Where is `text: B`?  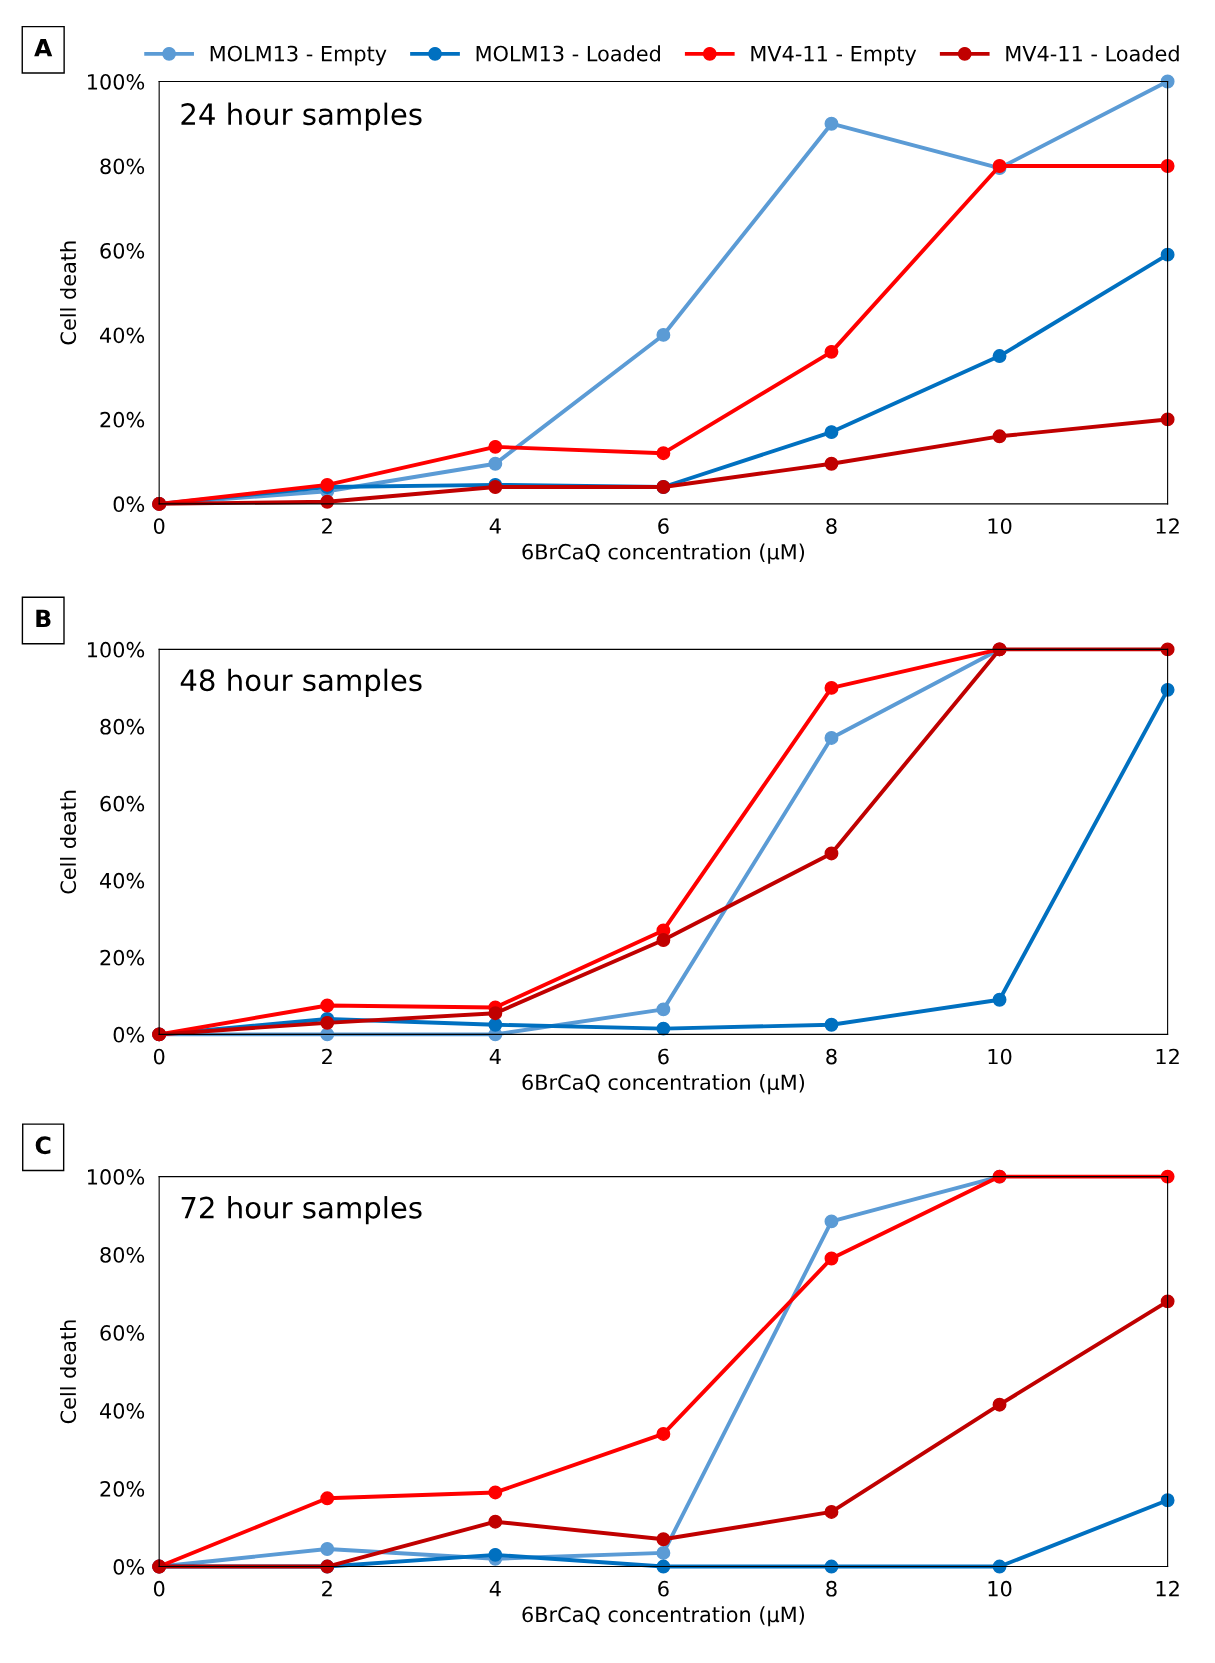 text: B is located at coordinates (43, 618).